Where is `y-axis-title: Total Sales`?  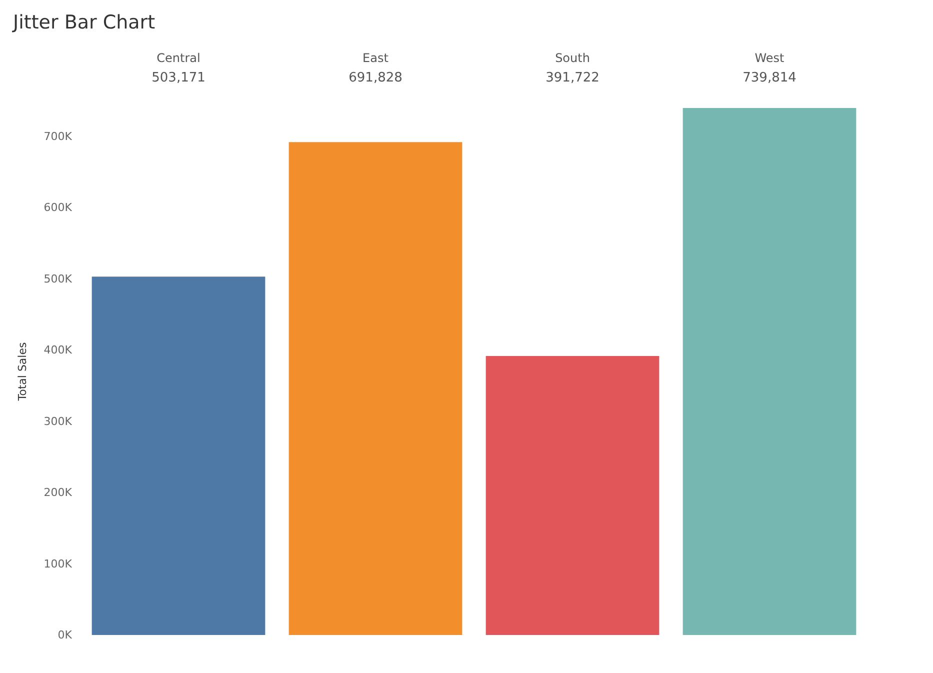 y-axis-title: Total Sales is located at coordinates (22, 372).